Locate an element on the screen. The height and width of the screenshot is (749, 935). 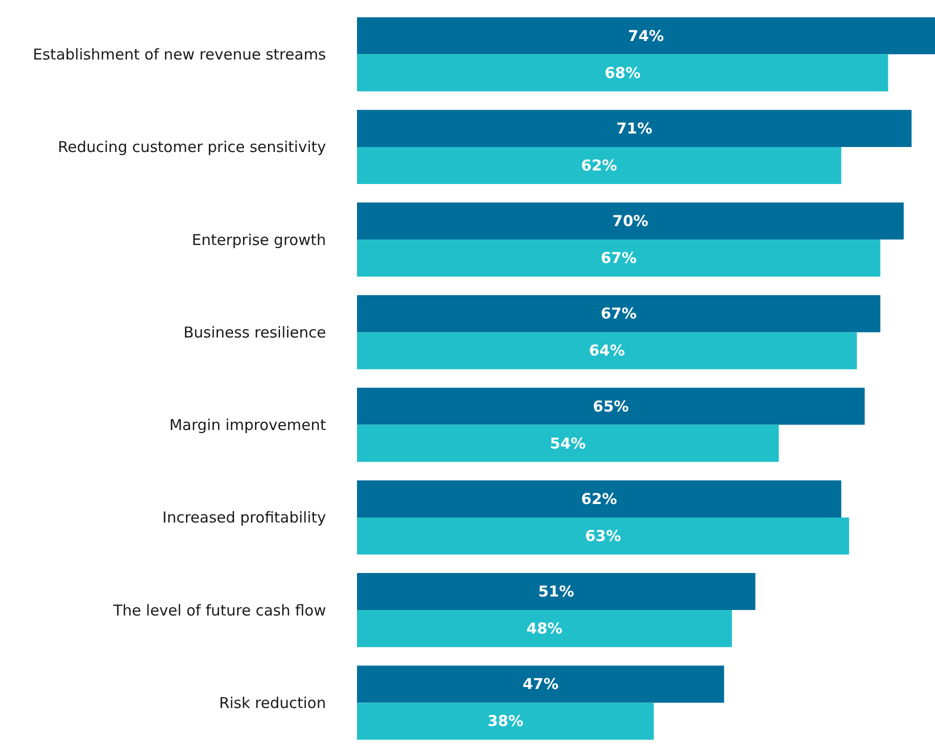
data-label: 71% is located at coordinates (634, 128).